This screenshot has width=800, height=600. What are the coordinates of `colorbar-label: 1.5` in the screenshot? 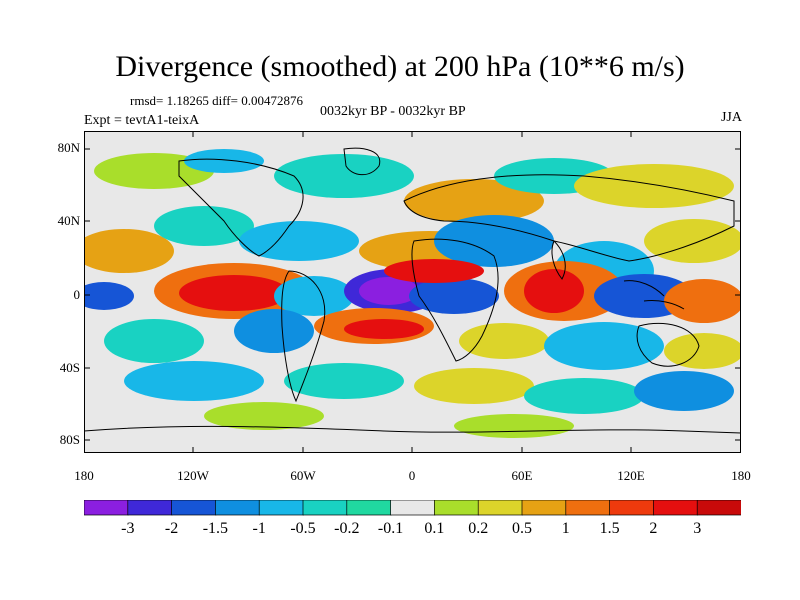 It's located at (609, 528).